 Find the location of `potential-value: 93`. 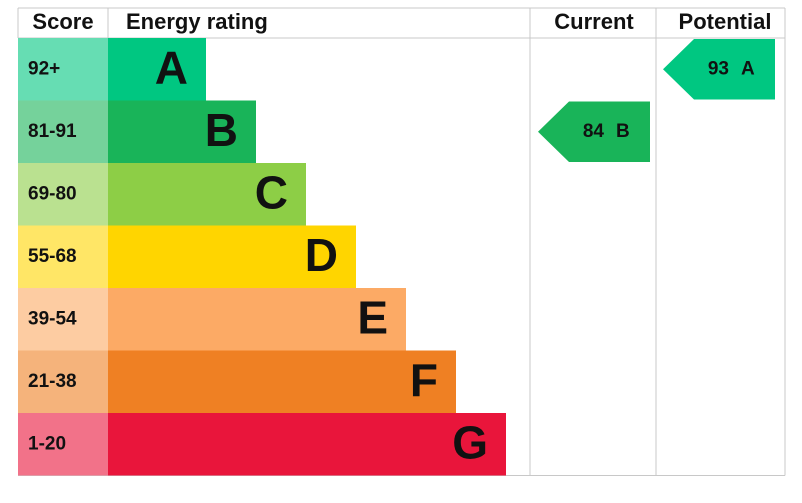

potential-value: 93 is located at coordinates (718, 68).